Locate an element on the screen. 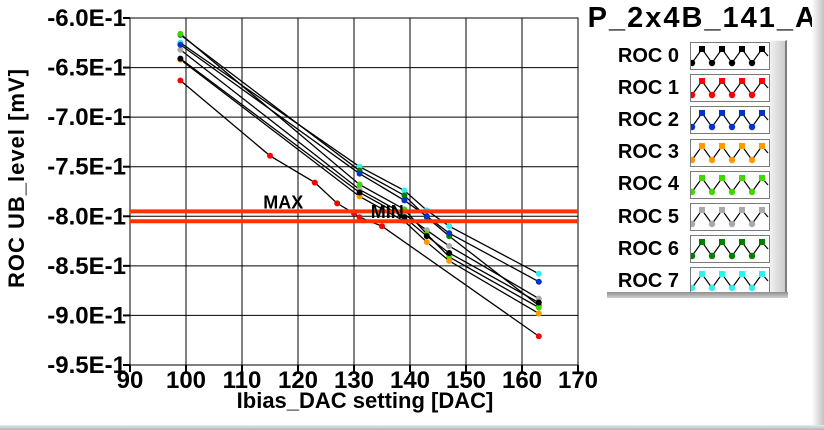 Image resolution: width=824 pixels, height=430 pixels. window-border-bottom is located at coordinates (412, 427).